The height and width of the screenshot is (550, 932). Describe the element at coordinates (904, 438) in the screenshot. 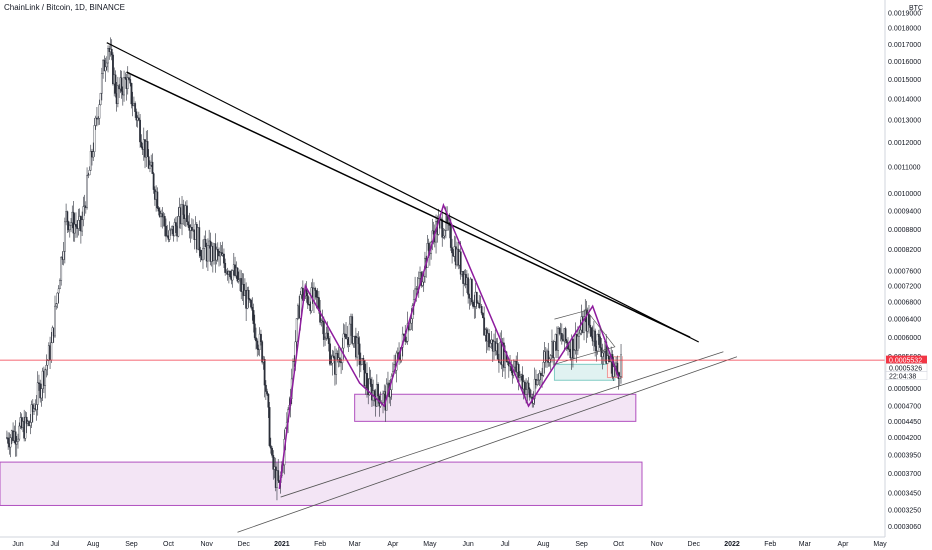

I see `price-tick-label: 0.0004200` at that location.